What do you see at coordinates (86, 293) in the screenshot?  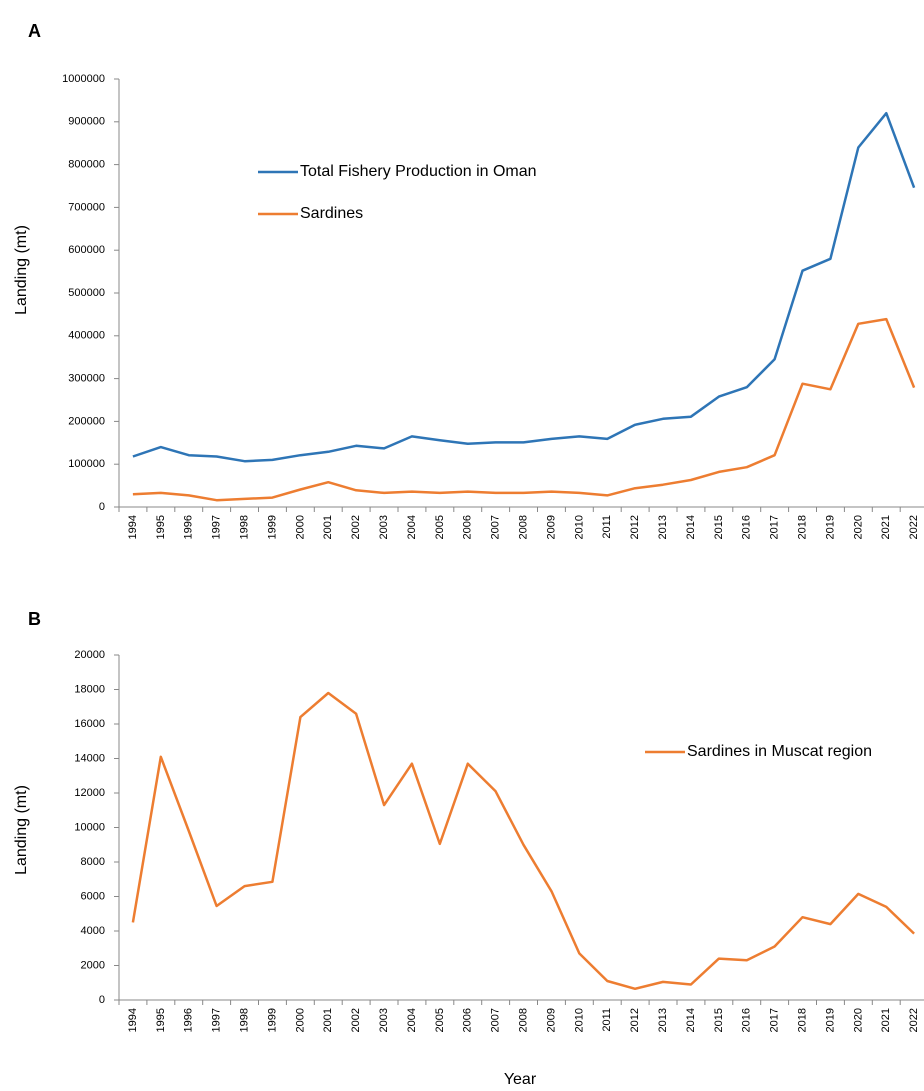 I see `y-tick-label: 500000` at bounding box center [86, 293].